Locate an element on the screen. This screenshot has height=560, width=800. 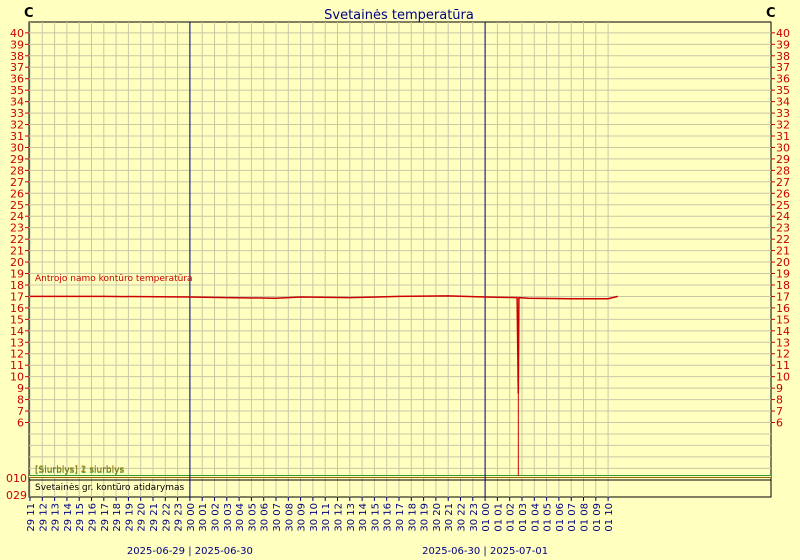
y-tick-label-right: 33 is located at coordinates (783, 113).